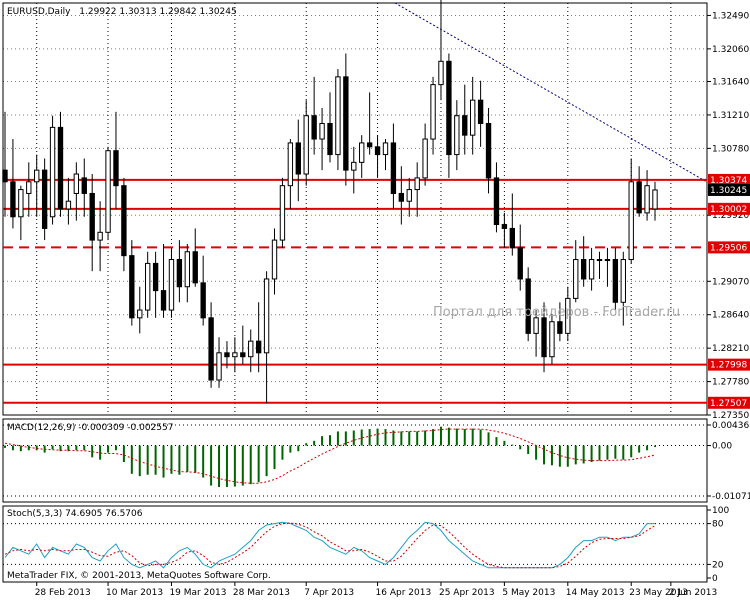 The image size is (750, 600). What do you see at coordinates (197, 593) in the screenshot?
I see `date-tick-label: 19 Mar 2013` at bounding box center [197, 593].